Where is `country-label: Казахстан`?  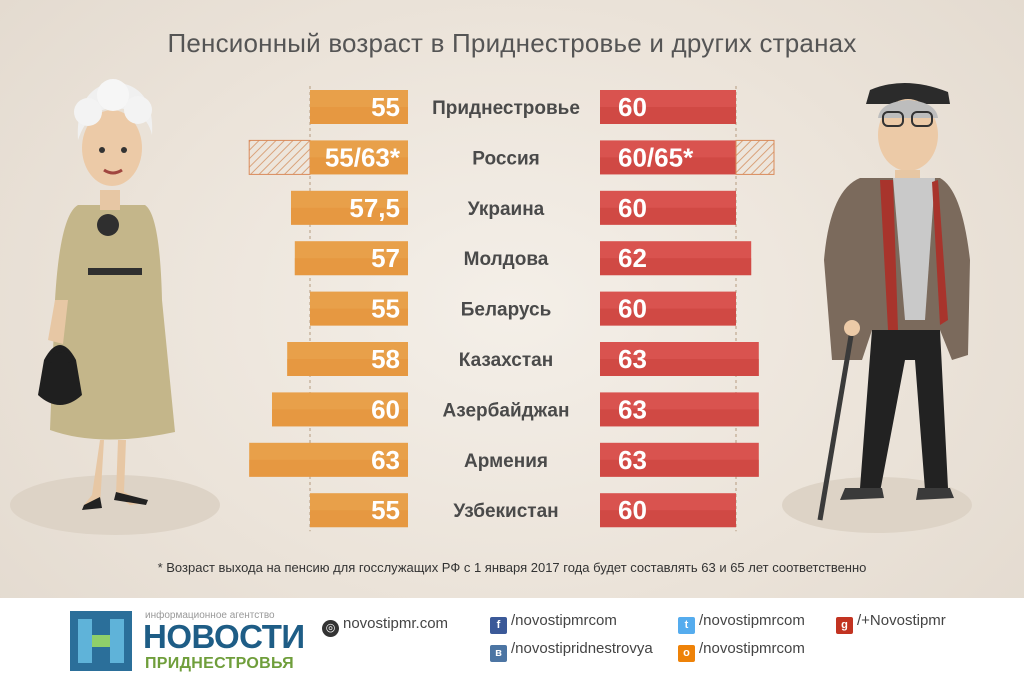 country-label: Казахстан is located at coordinates (506, 360).